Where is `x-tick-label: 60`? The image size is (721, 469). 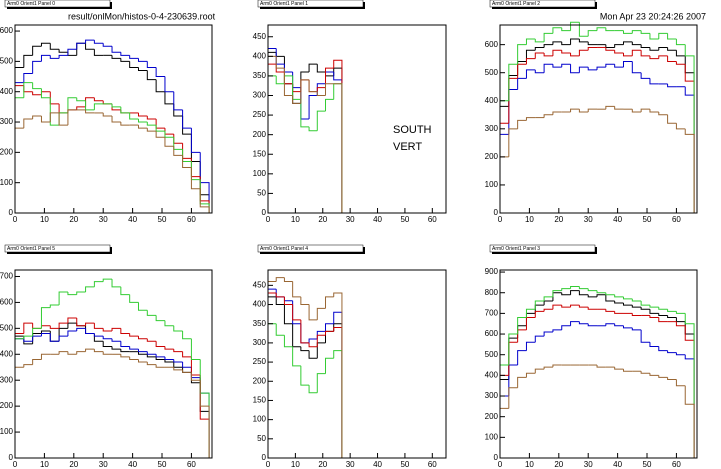
x-tick-label: 60 is located at coordinates (191, 219).